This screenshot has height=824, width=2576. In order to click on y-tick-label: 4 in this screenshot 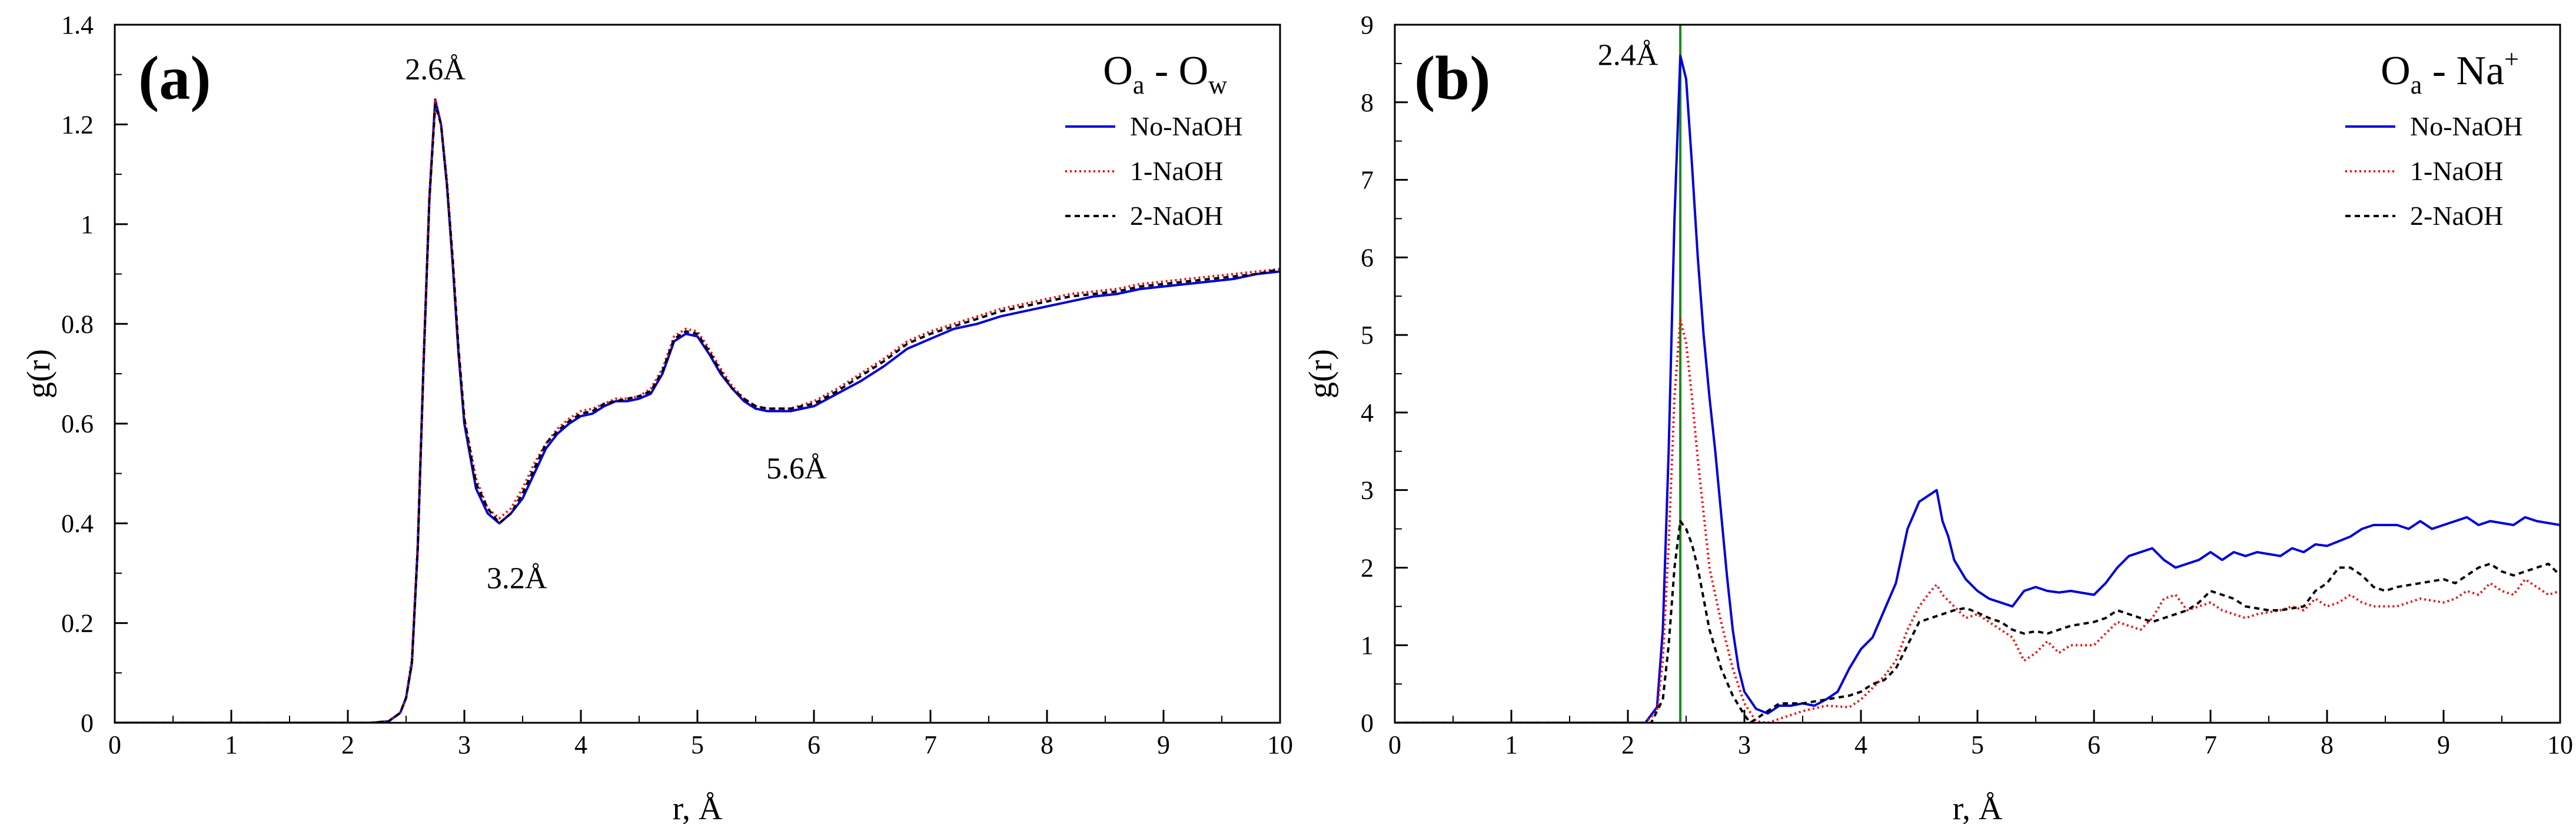, I will do `click(1367, 412)`.